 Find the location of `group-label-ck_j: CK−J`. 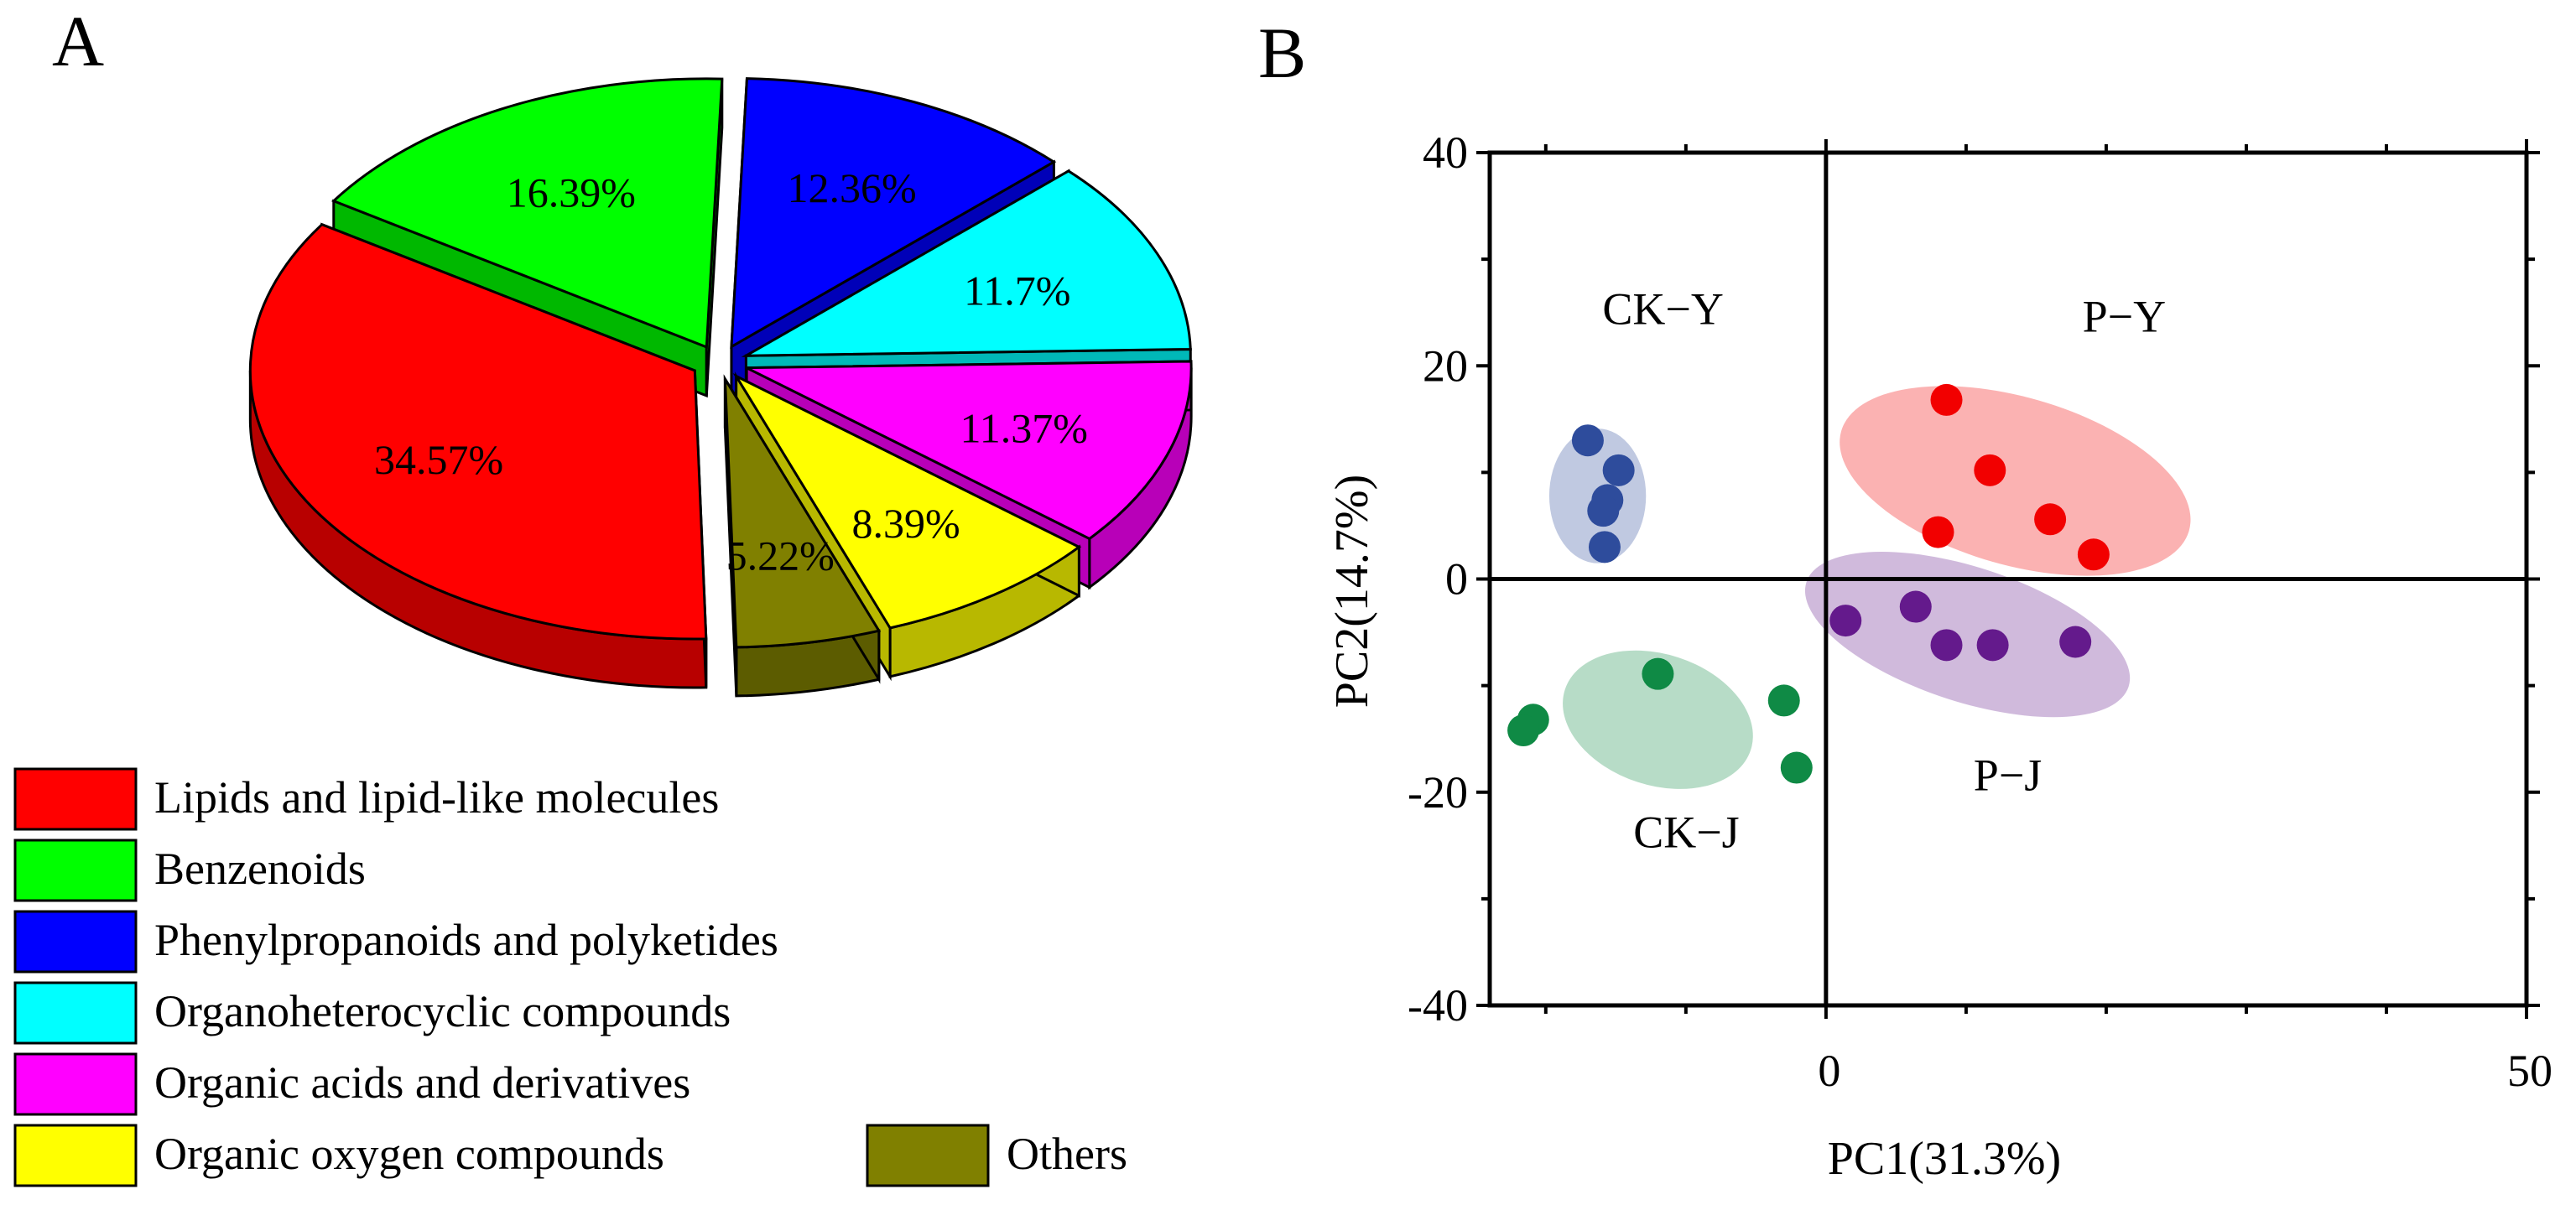

group-label-ck_j: CK−J is located at coordinates (1686, 832).